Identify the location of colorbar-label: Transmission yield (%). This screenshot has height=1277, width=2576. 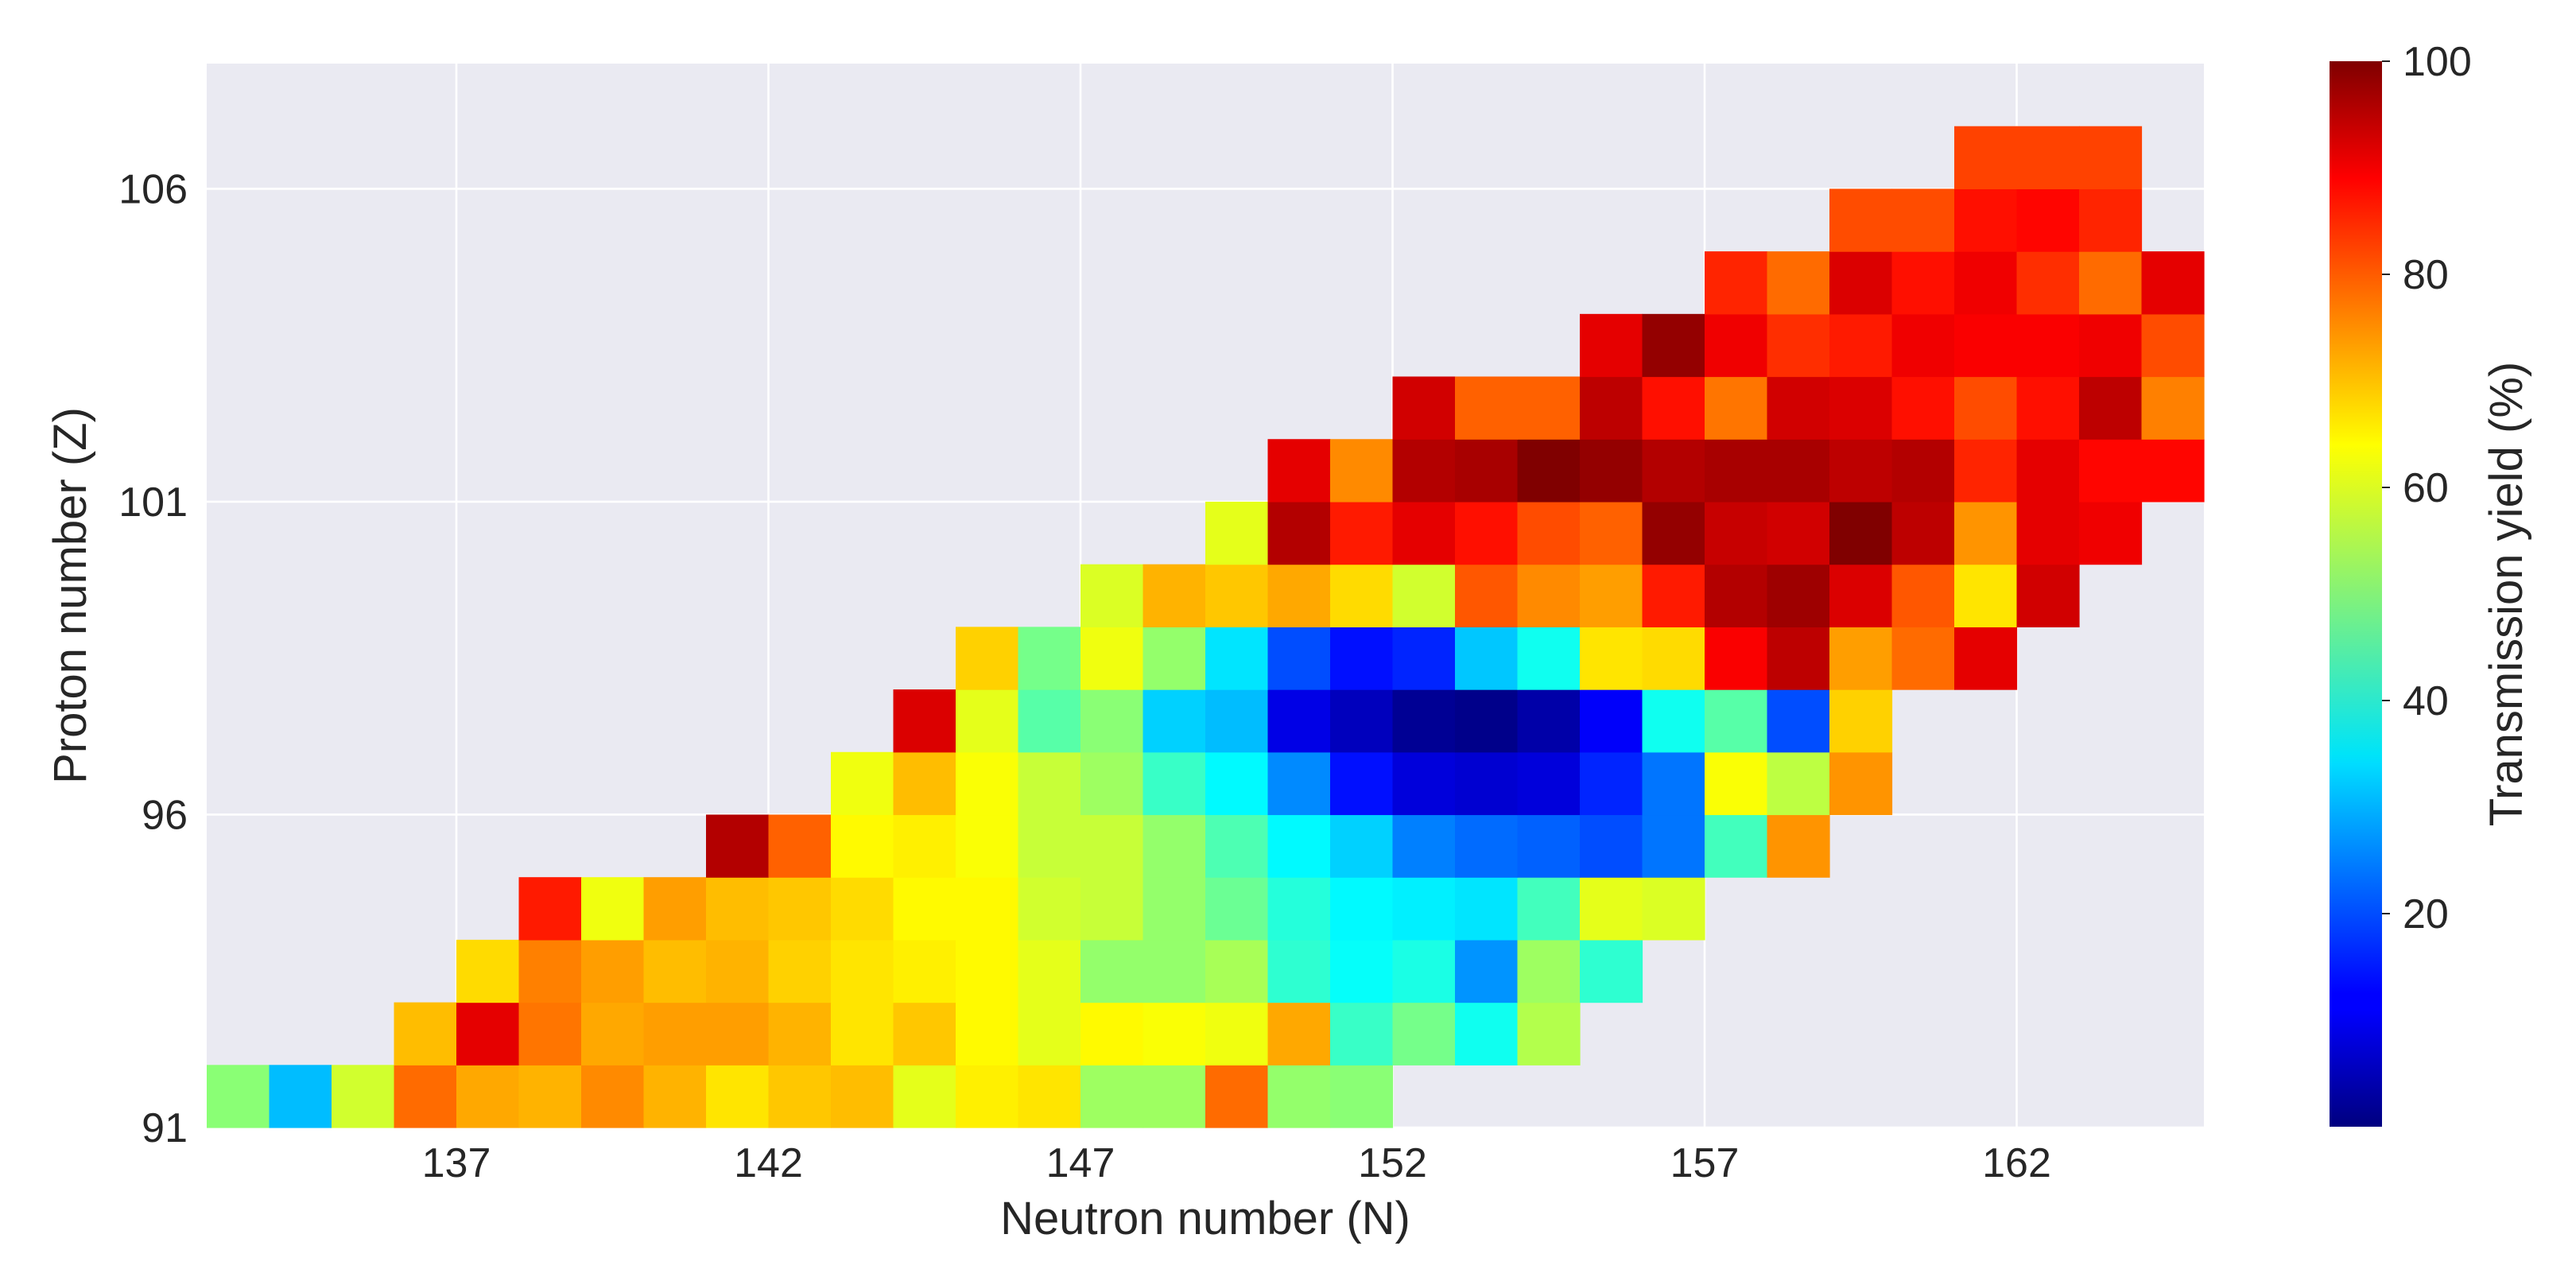
(2506, 594).